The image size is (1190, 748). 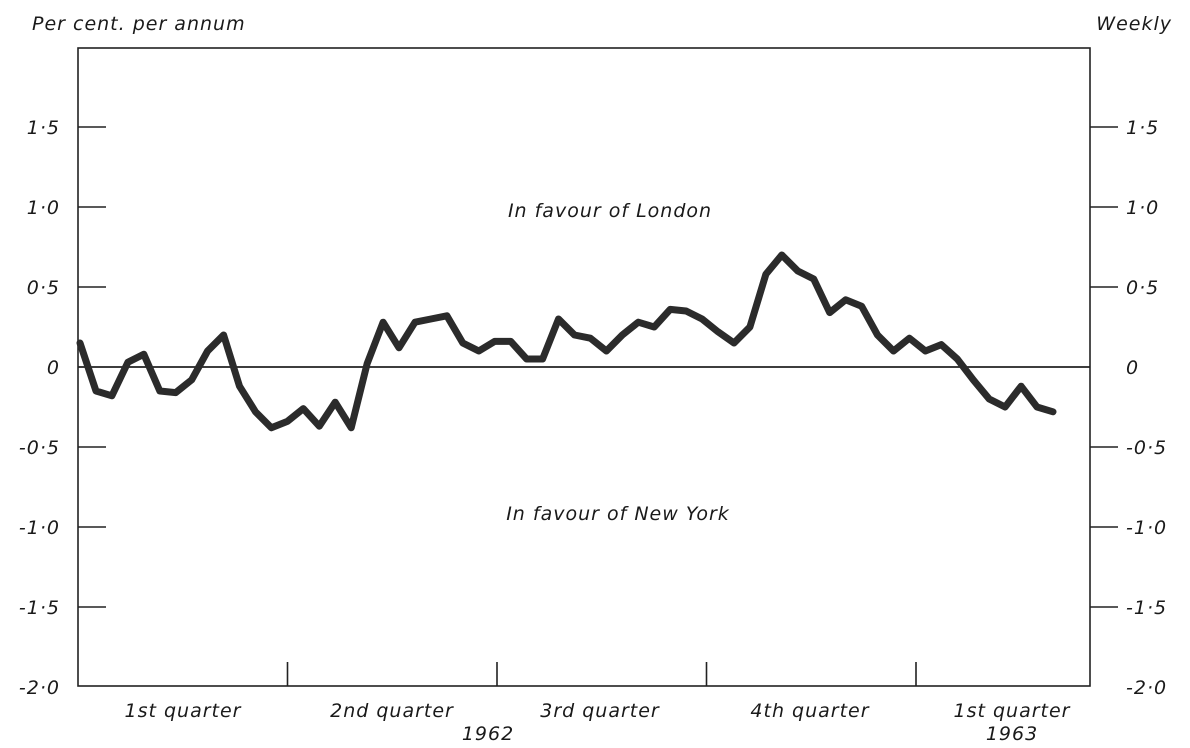 I want to click on y-tick-label-left-1: 1·0, so click(x=43, y=208).